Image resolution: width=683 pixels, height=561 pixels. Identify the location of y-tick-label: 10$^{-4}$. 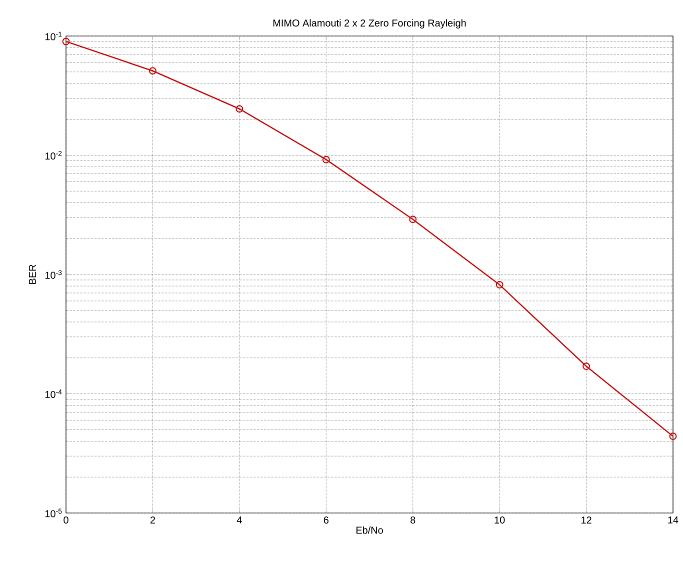
(53, 394).